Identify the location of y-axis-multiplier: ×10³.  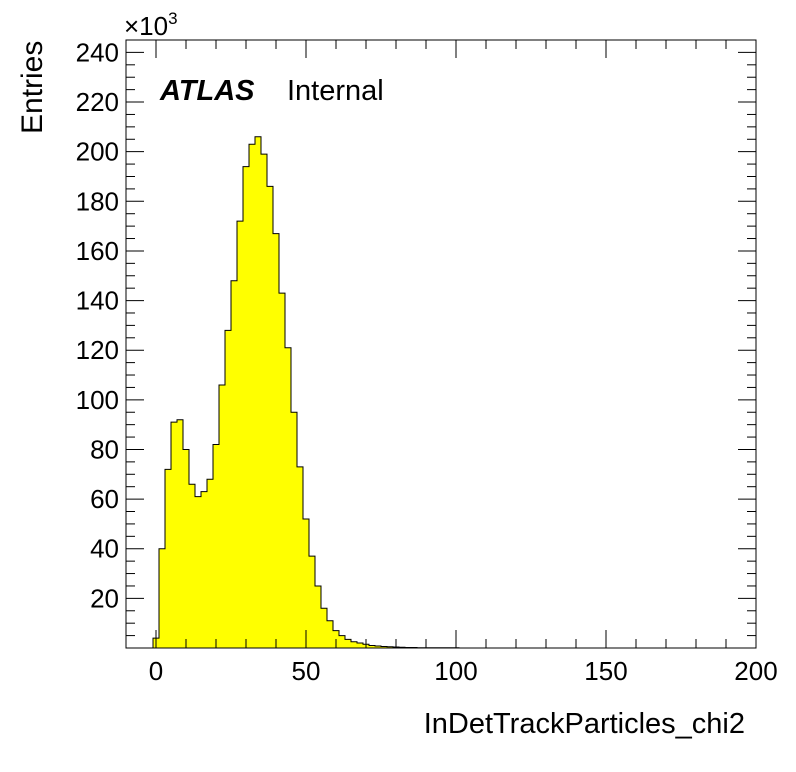
(151, 25).